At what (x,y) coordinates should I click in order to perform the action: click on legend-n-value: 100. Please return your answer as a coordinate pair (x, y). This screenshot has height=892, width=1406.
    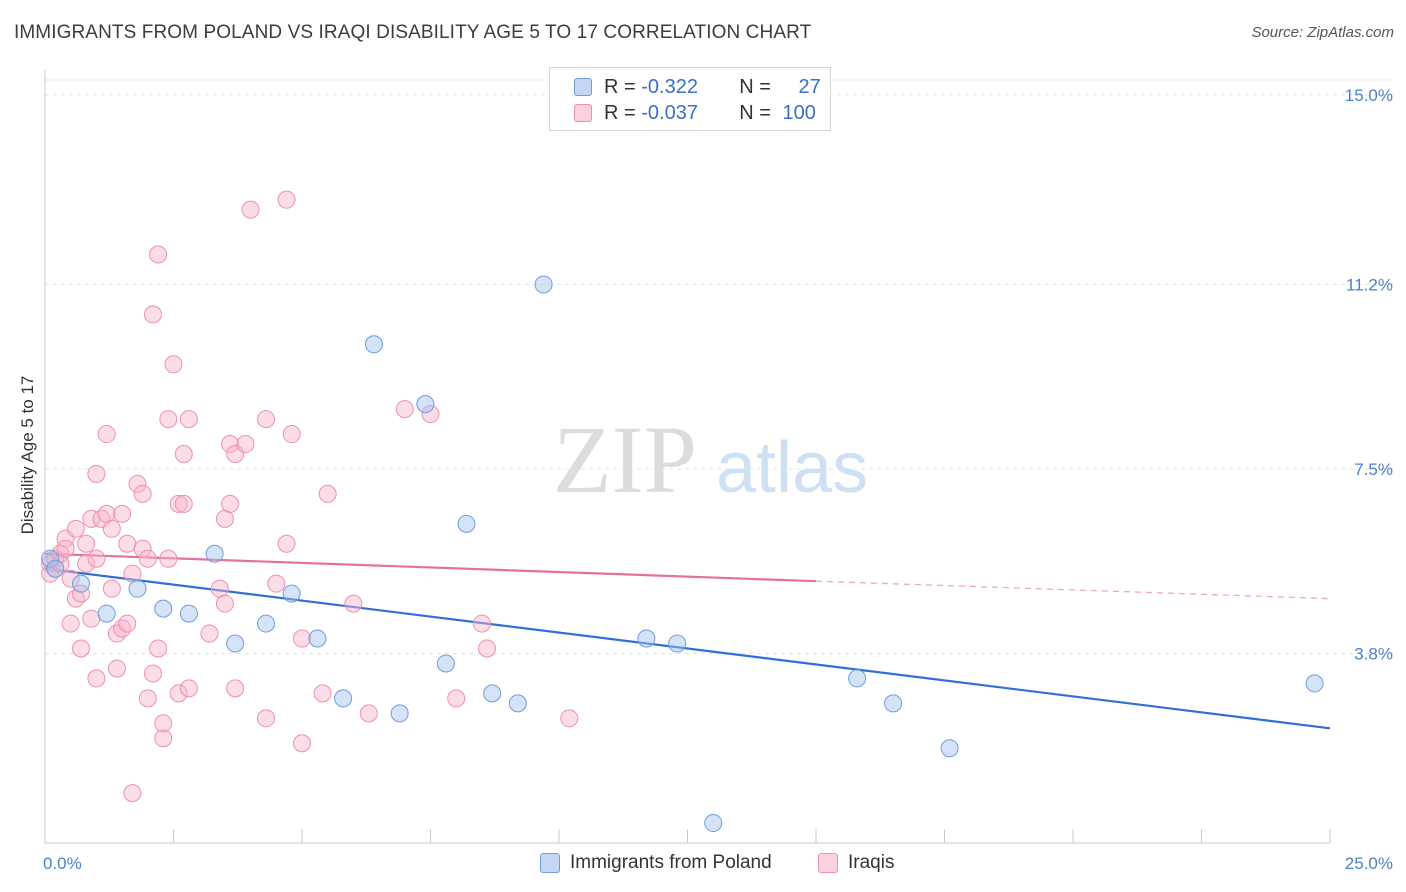
    Looking at the image, I should click on (799, 112).